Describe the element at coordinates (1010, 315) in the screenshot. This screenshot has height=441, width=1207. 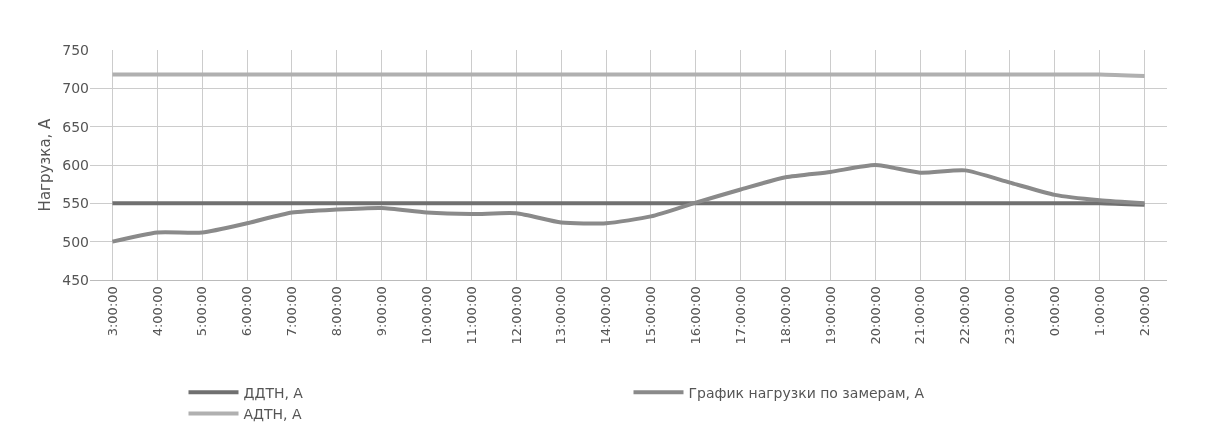
I see `x-tick-label: 23:00:00` at that location.